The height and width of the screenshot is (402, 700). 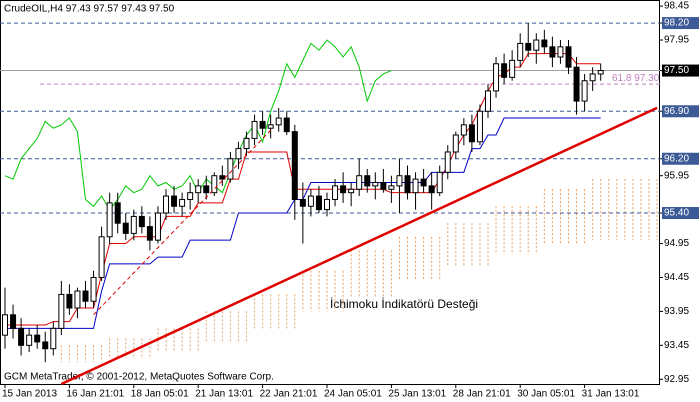 What do you see at coordinates (676, 111) in the screenshot?
I see `y-tick-label: 96.90` at bounding box center [676, 111].